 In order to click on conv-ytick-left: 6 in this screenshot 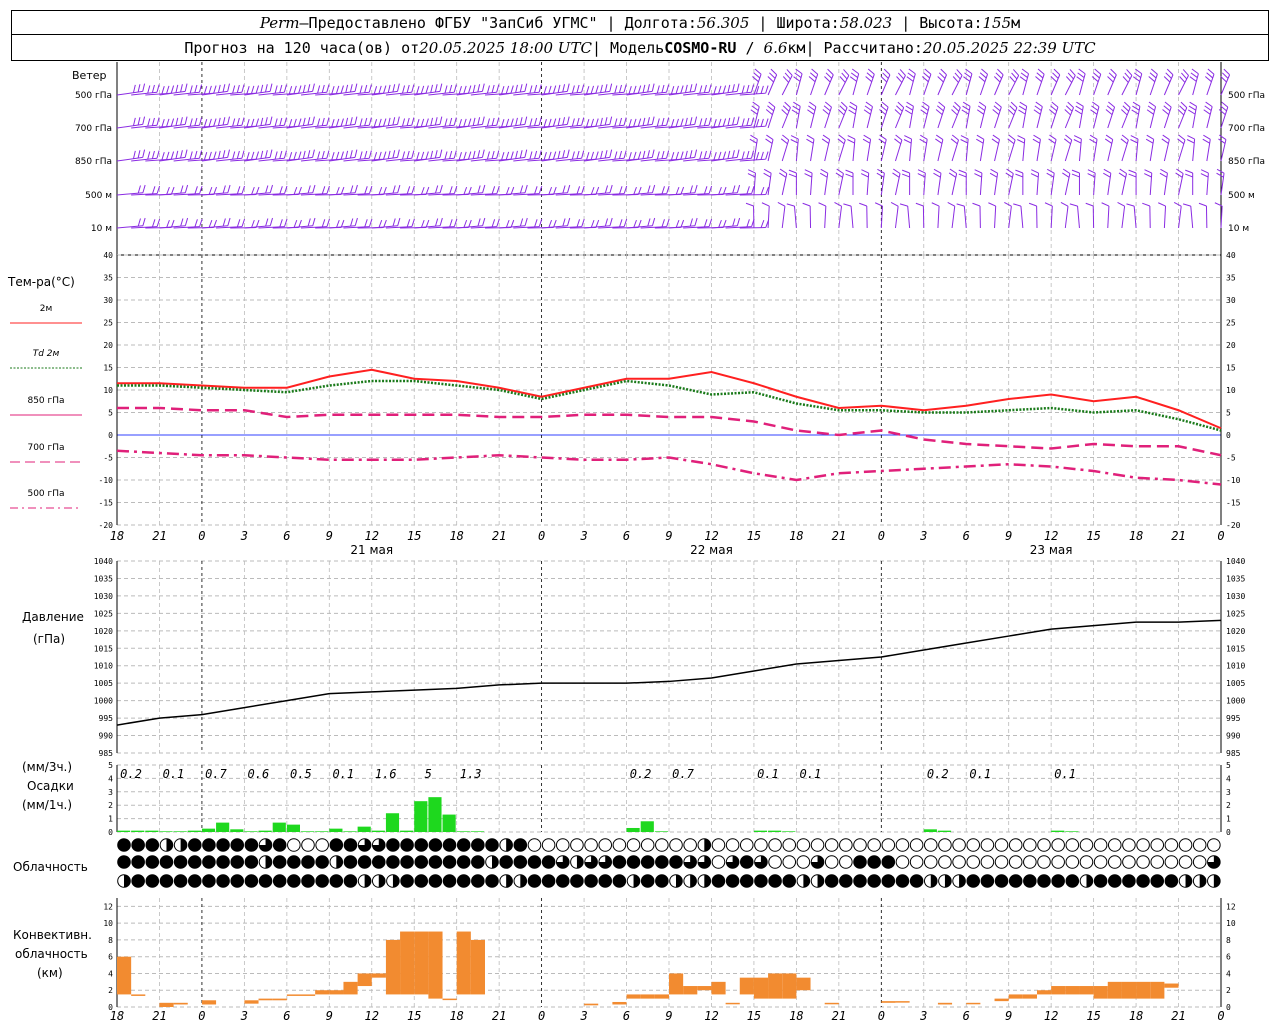, I will do `click(110, 957)`.